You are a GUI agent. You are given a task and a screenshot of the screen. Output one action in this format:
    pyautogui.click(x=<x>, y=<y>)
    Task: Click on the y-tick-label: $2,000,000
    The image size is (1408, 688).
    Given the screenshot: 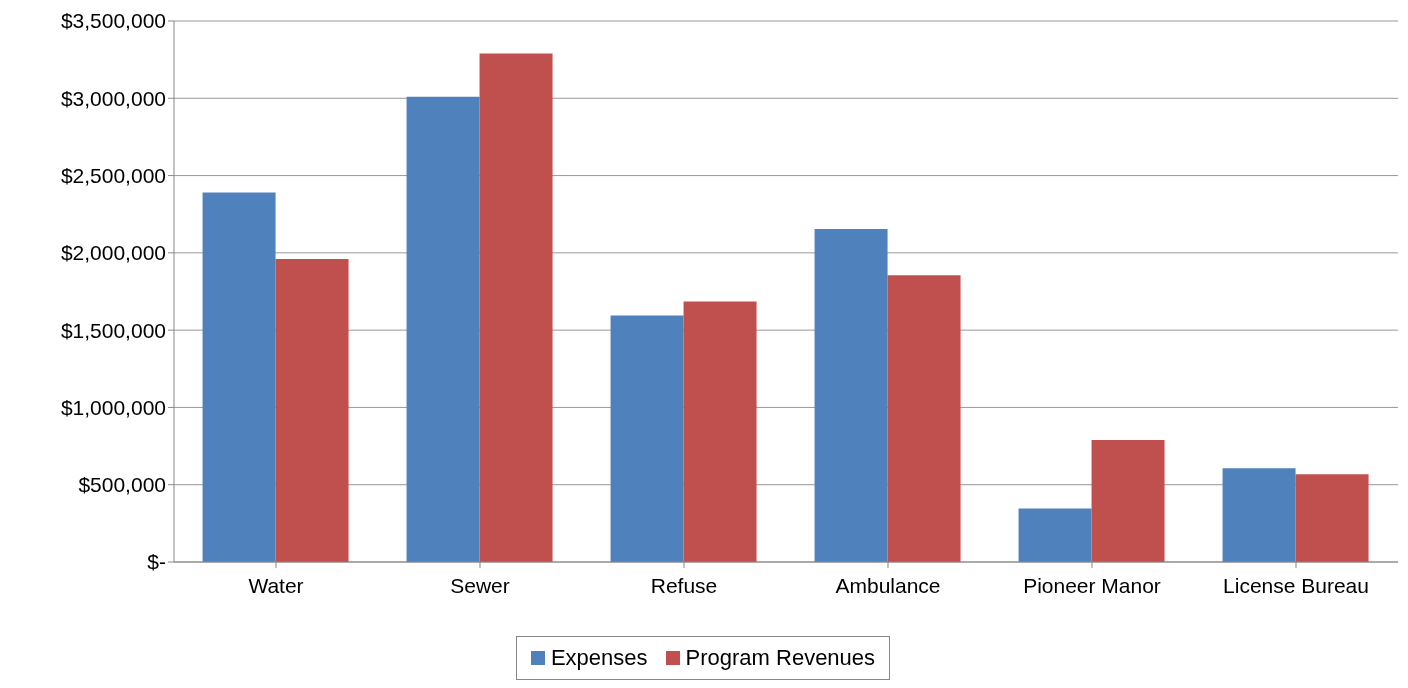 What is the action you would take?
    pyautogui.click(x=113, y=253)
    